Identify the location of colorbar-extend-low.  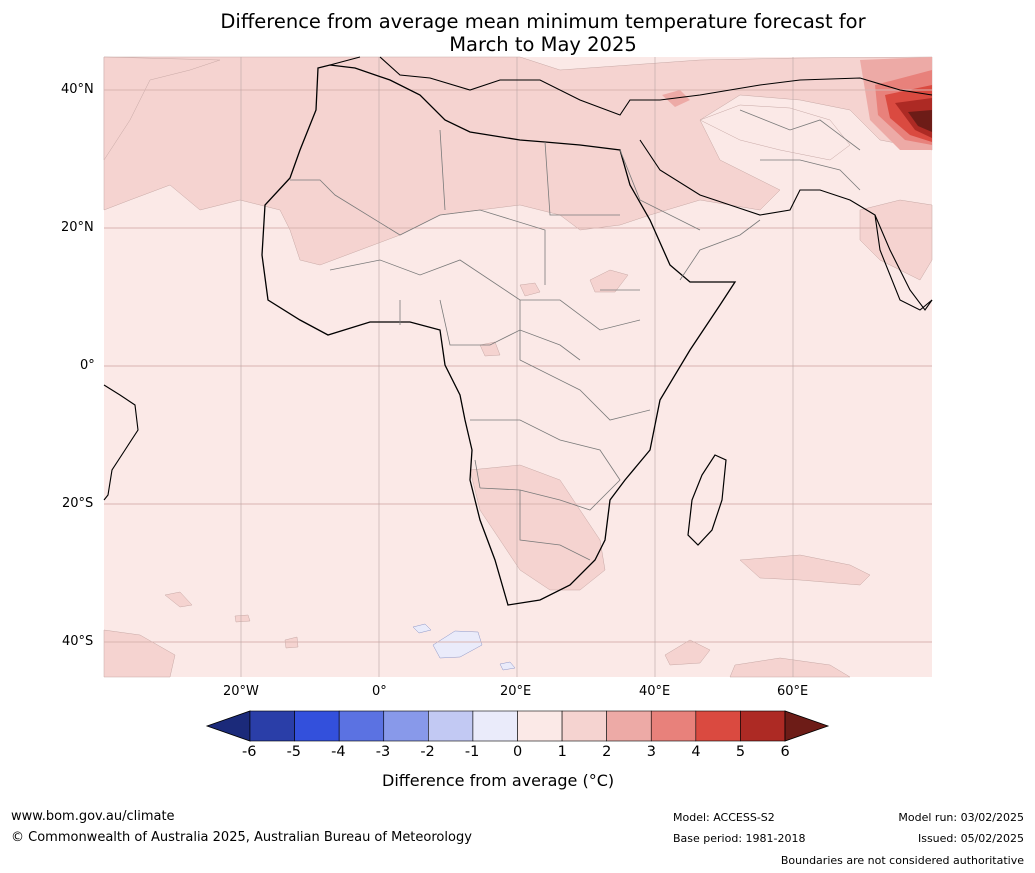
(228, 726).